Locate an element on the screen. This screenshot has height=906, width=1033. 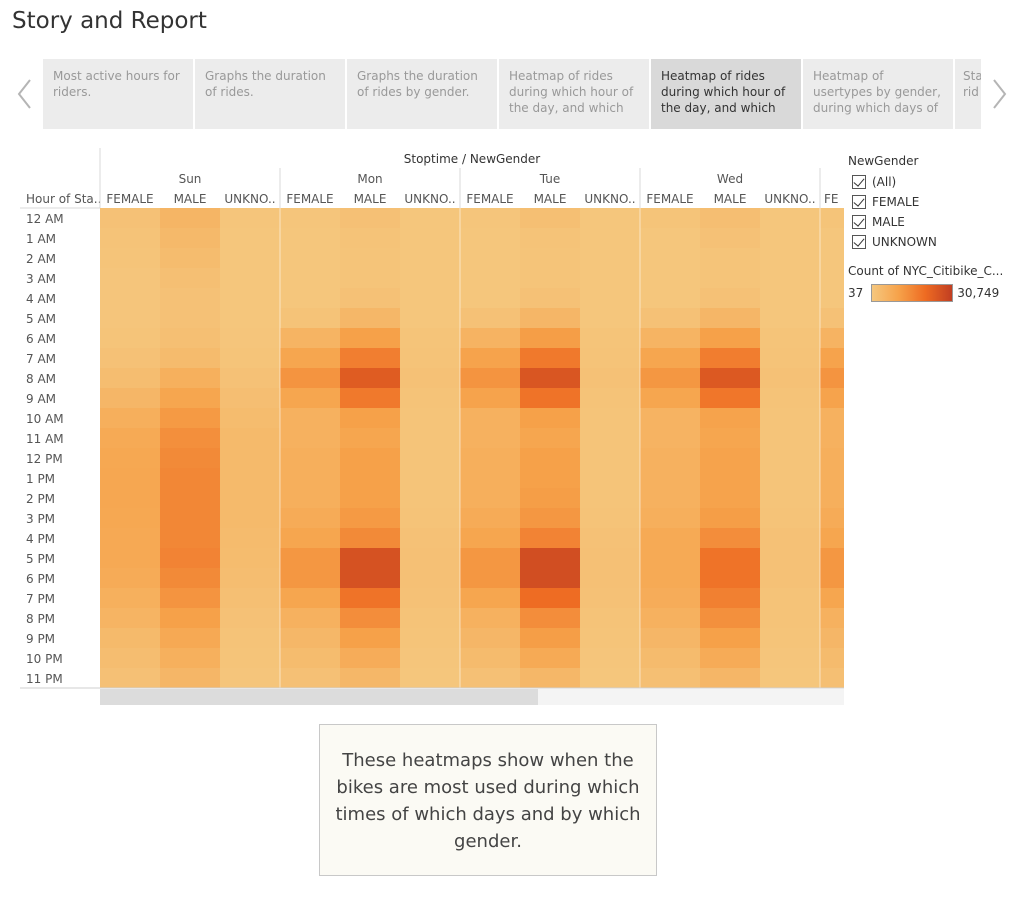
filter-item-female: FEMALE is located at coordinates (938, 202).